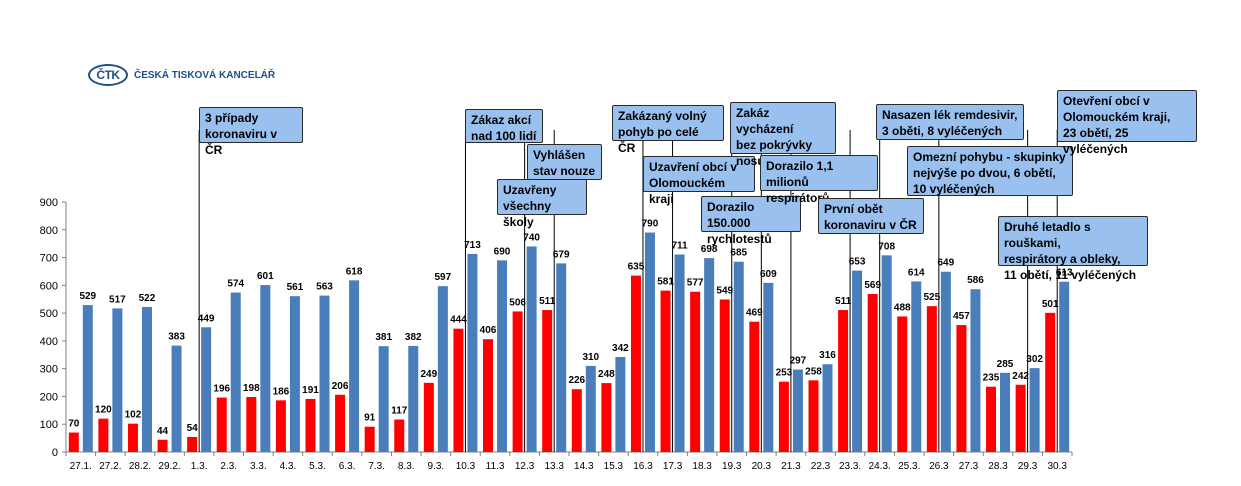 The image size is (1241, 486). Describe the element at coordinates (584, 466) in the screenshot. I see `x-tick-label: 14.3` at that location.